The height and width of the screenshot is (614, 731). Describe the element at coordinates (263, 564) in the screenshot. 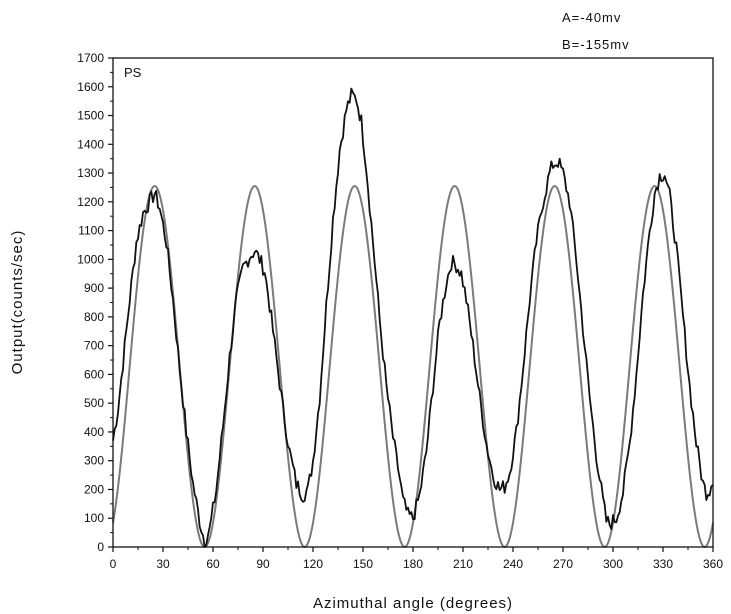

I see `x-tick-label: 90` at that location.